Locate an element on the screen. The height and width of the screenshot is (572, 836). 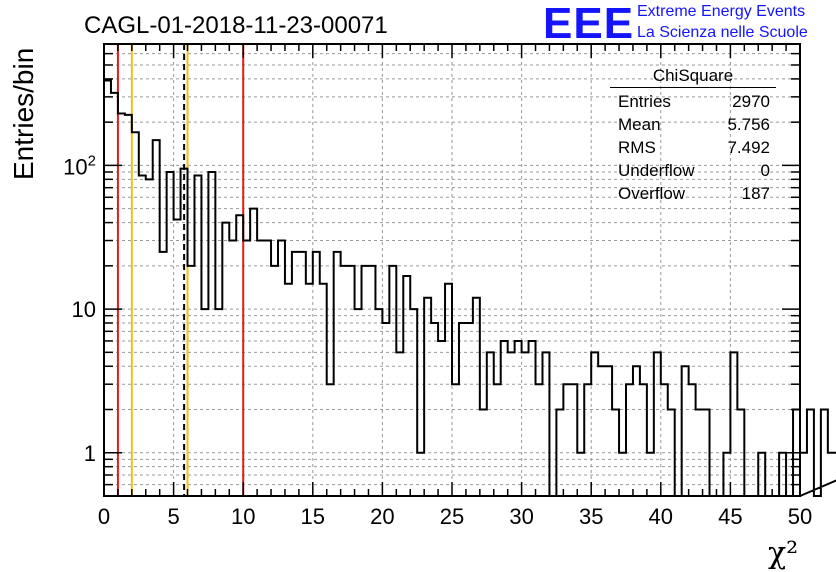
stats-value: 5.756 is located at coordinates (748, 124).